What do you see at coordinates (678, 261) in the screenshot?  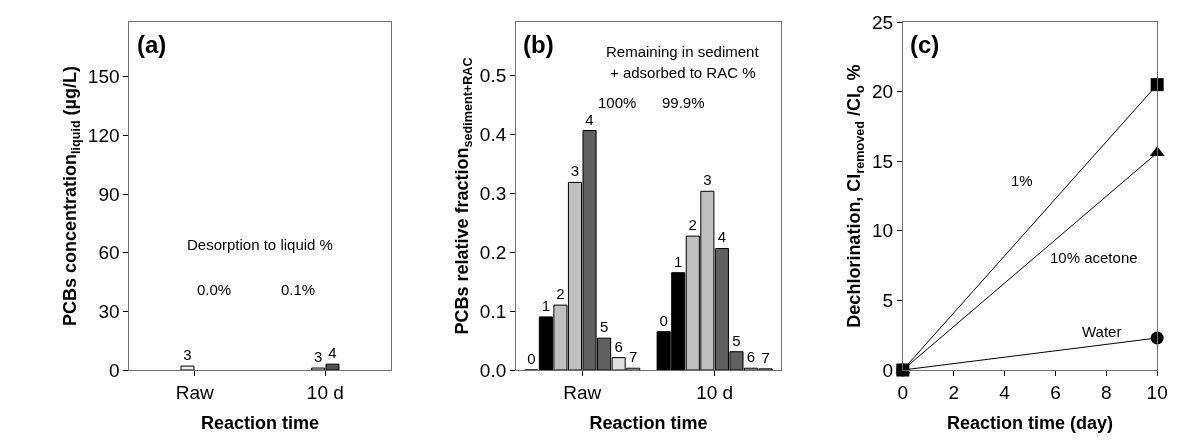 I see `text: 1` at bounding box center [678, 261].